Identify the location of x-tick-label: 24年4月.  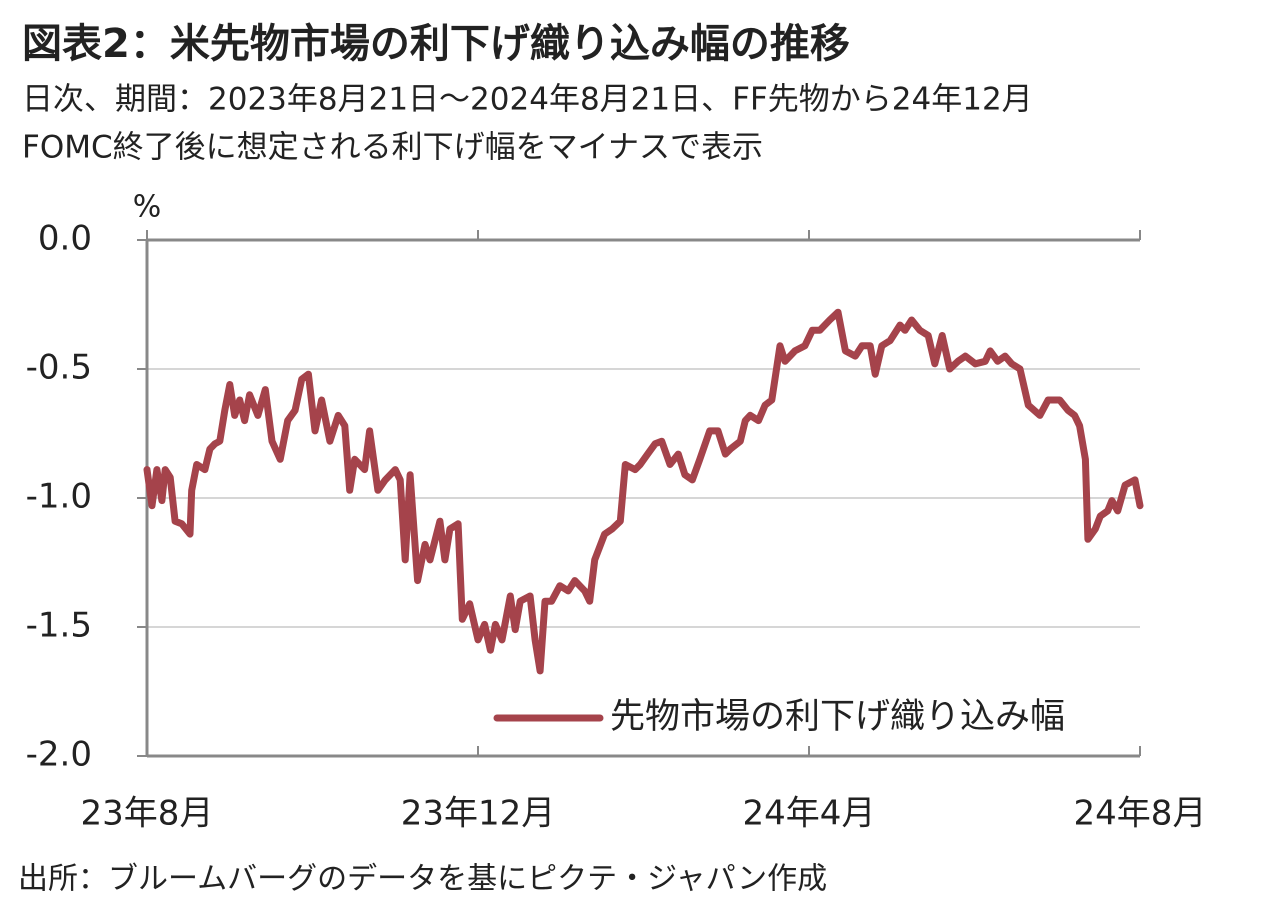
(809, 814).